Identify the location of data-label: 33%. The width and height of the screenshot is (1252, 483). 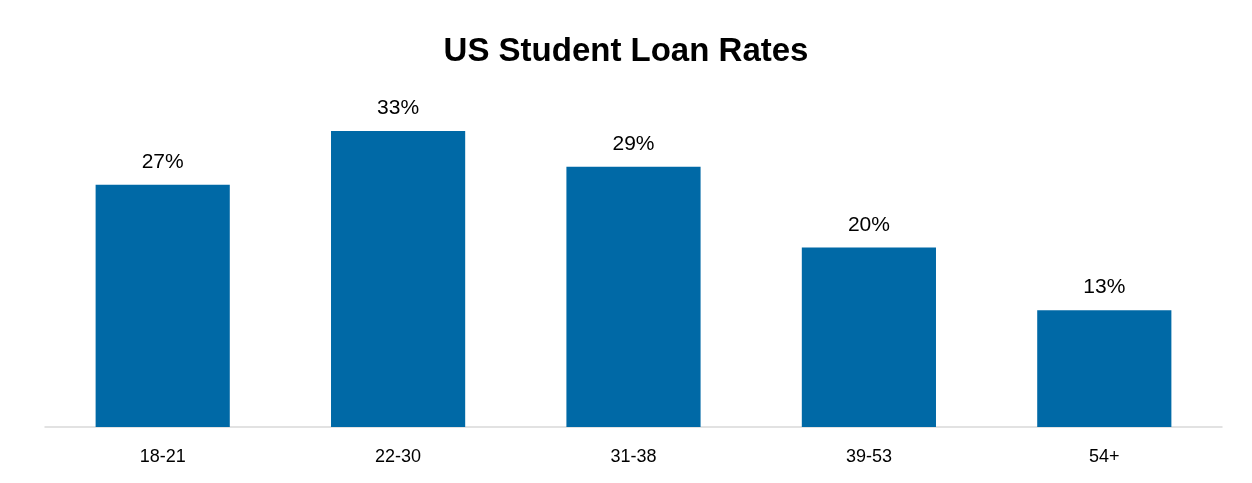
(398, 106).